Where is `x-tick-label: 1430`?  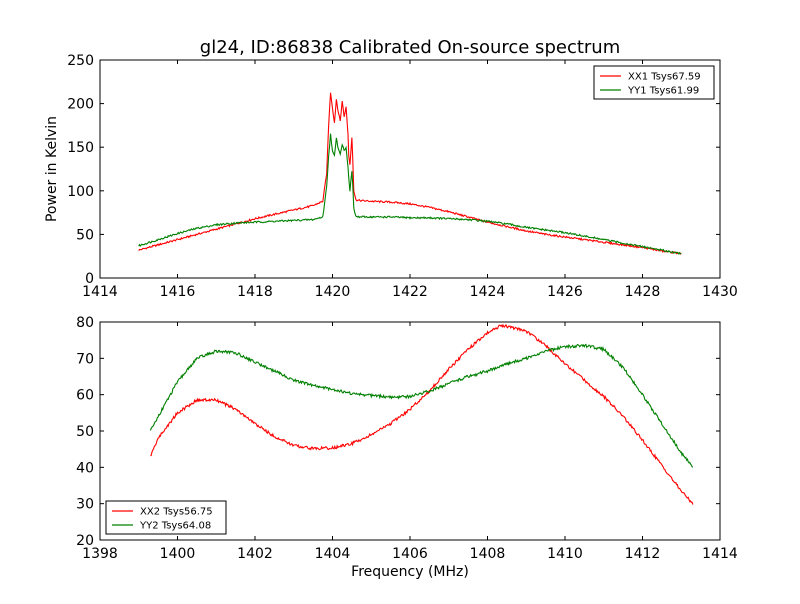
x-tick-label: 1430 is located at coordinates (720, 292).